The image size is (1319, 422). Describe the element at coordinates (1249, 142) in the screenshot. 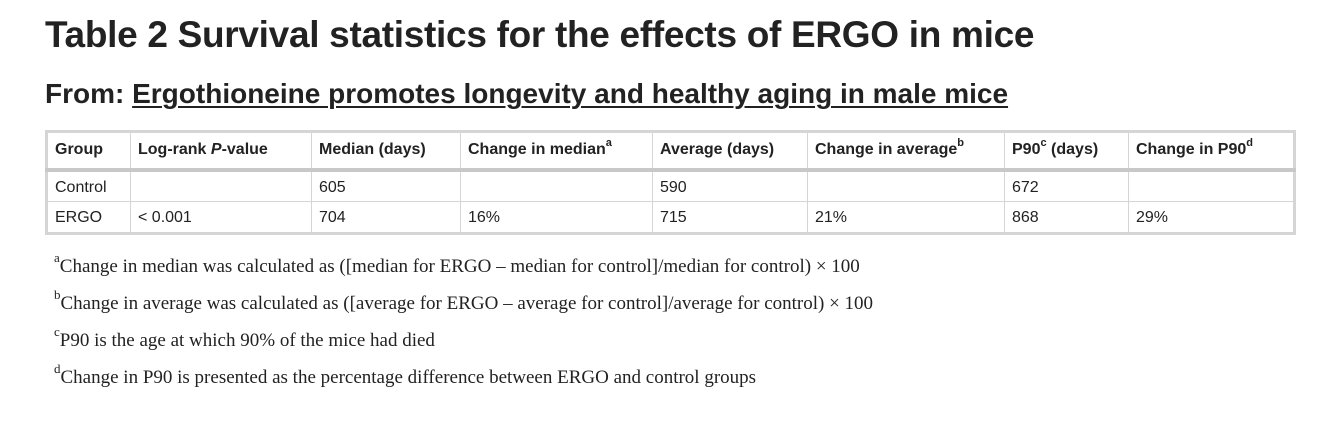

I see `footnote-marker: d` at that location.